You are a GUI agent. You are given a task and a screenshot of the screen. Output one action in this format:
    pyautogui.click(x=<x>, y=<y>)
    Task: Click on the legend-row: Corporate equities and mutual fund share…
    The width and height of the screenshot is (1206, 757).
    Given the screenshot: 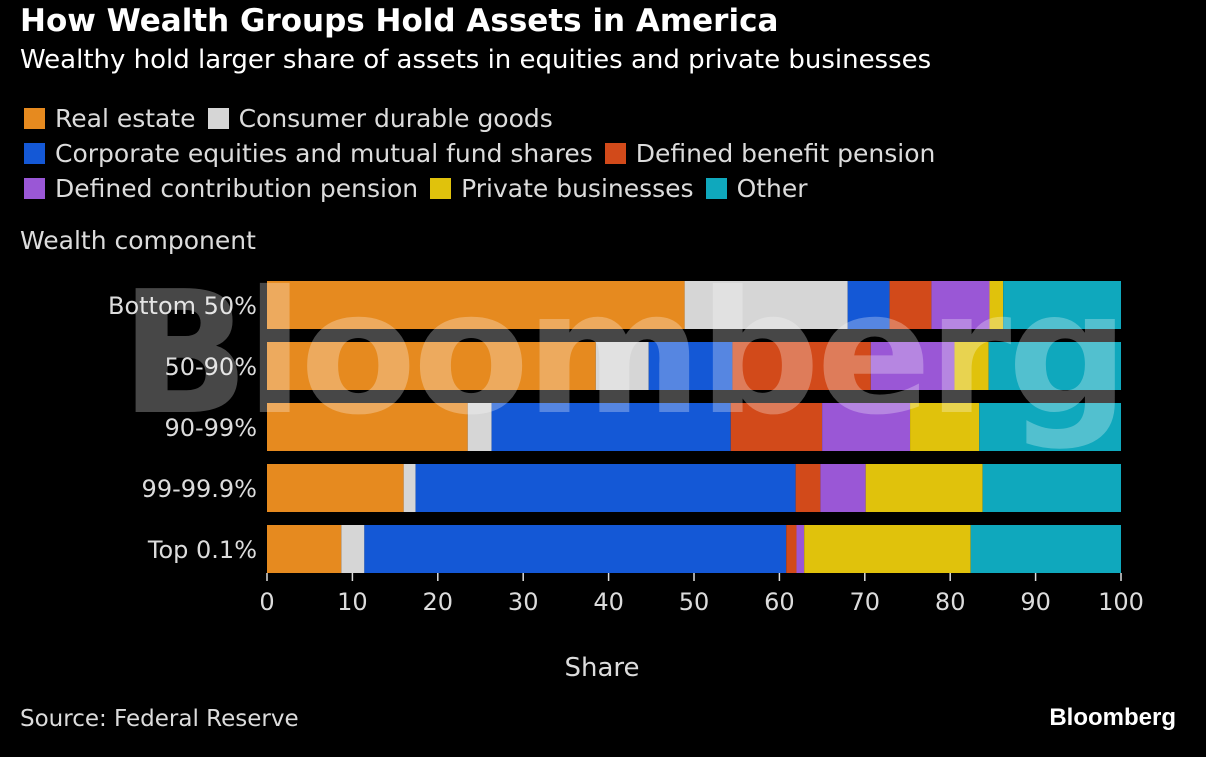 What is the action you would take?
    pyautogui.click(x=485, y=153)
    